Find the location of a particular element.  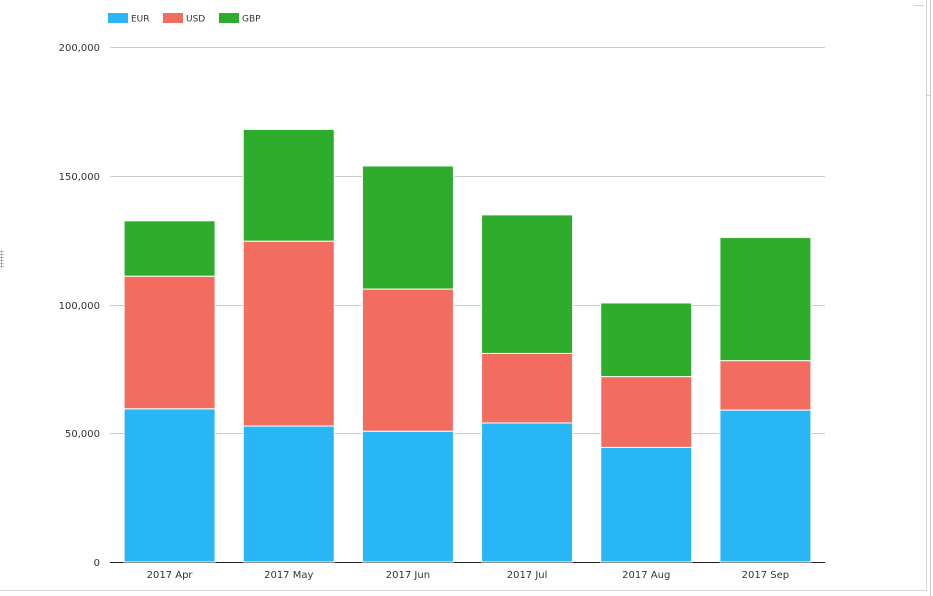

y-tick-label: 0 is located at coordinates (97, 563).